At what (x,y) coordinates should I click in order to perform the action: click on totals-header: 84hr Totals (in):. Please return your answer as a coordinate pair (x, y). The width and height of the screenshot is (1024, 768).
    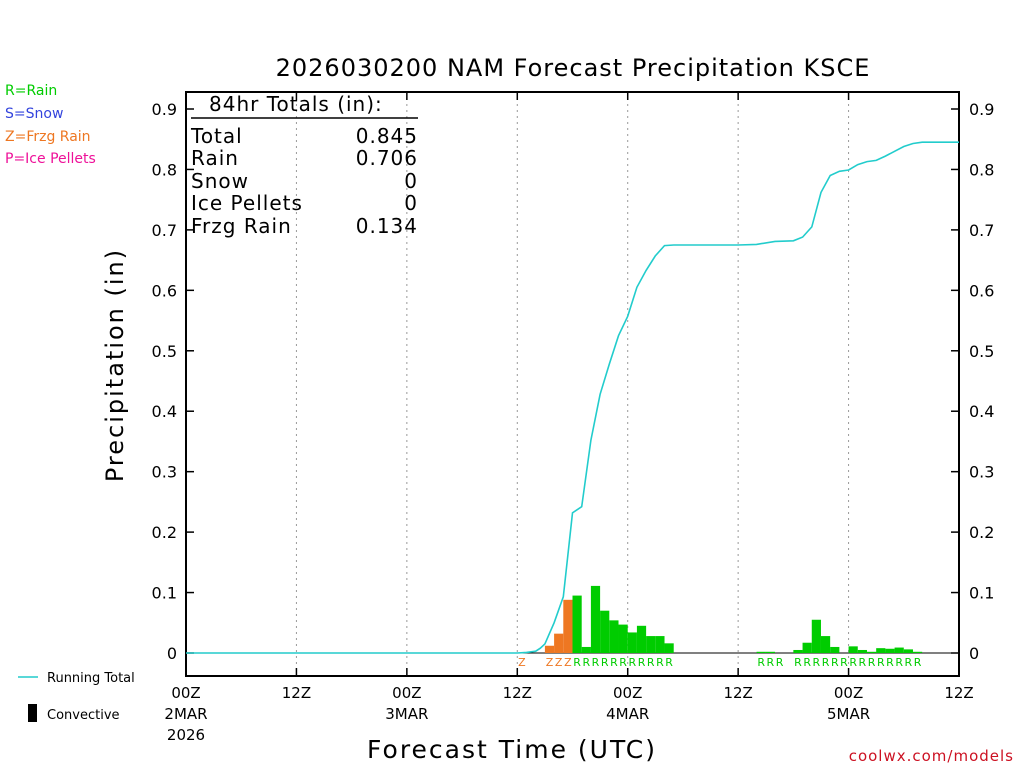
    Looking at the image, I should click on (296, 104).